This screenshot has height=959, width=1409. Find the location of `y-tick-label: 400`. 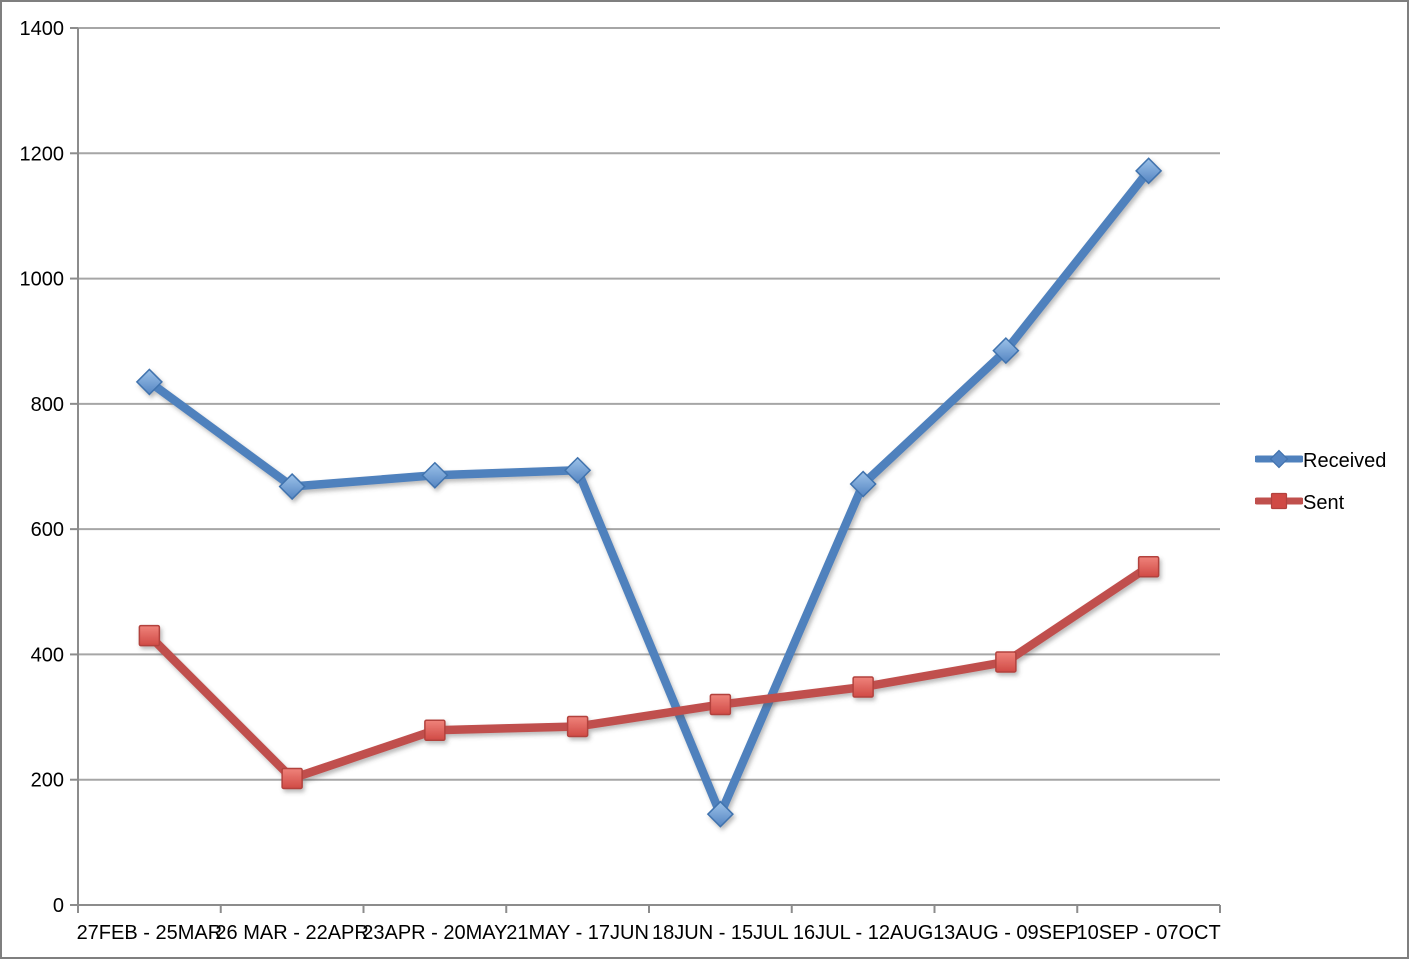

y-tick-label: 400 is located at coordinates (47, 655).